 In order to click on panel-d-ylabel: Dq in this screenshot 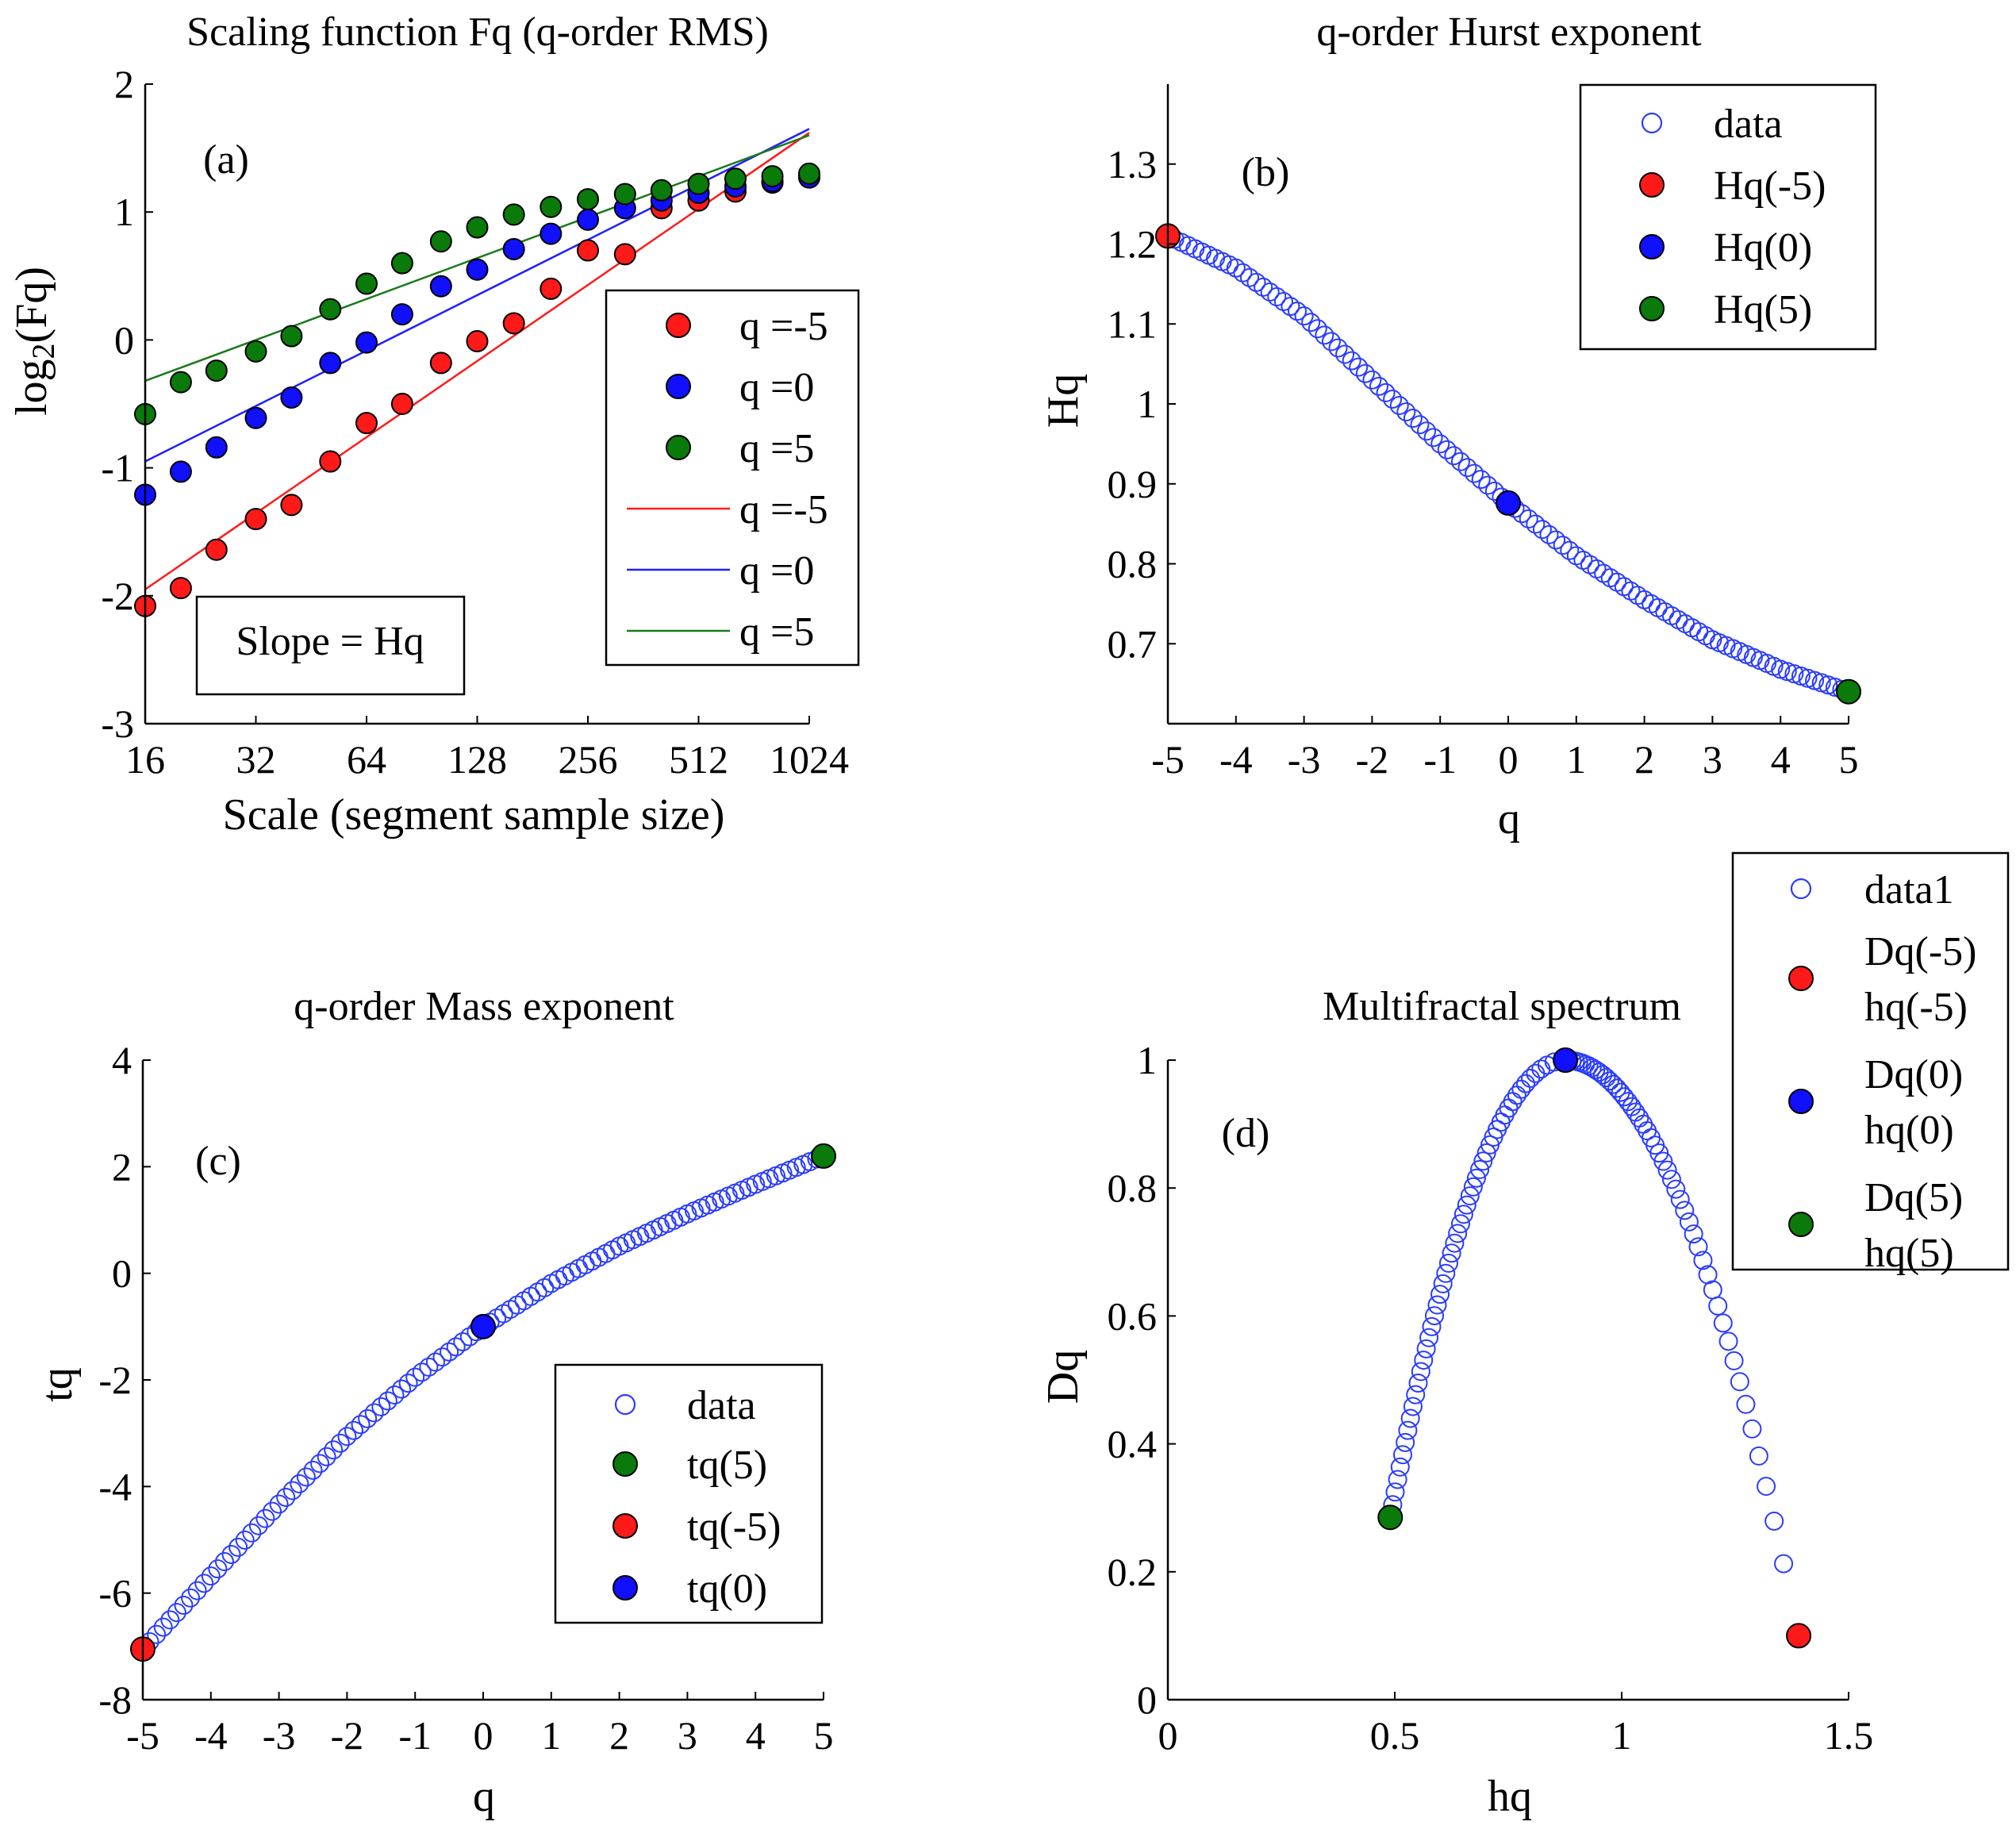, I will do `click(1063, 1377)`.